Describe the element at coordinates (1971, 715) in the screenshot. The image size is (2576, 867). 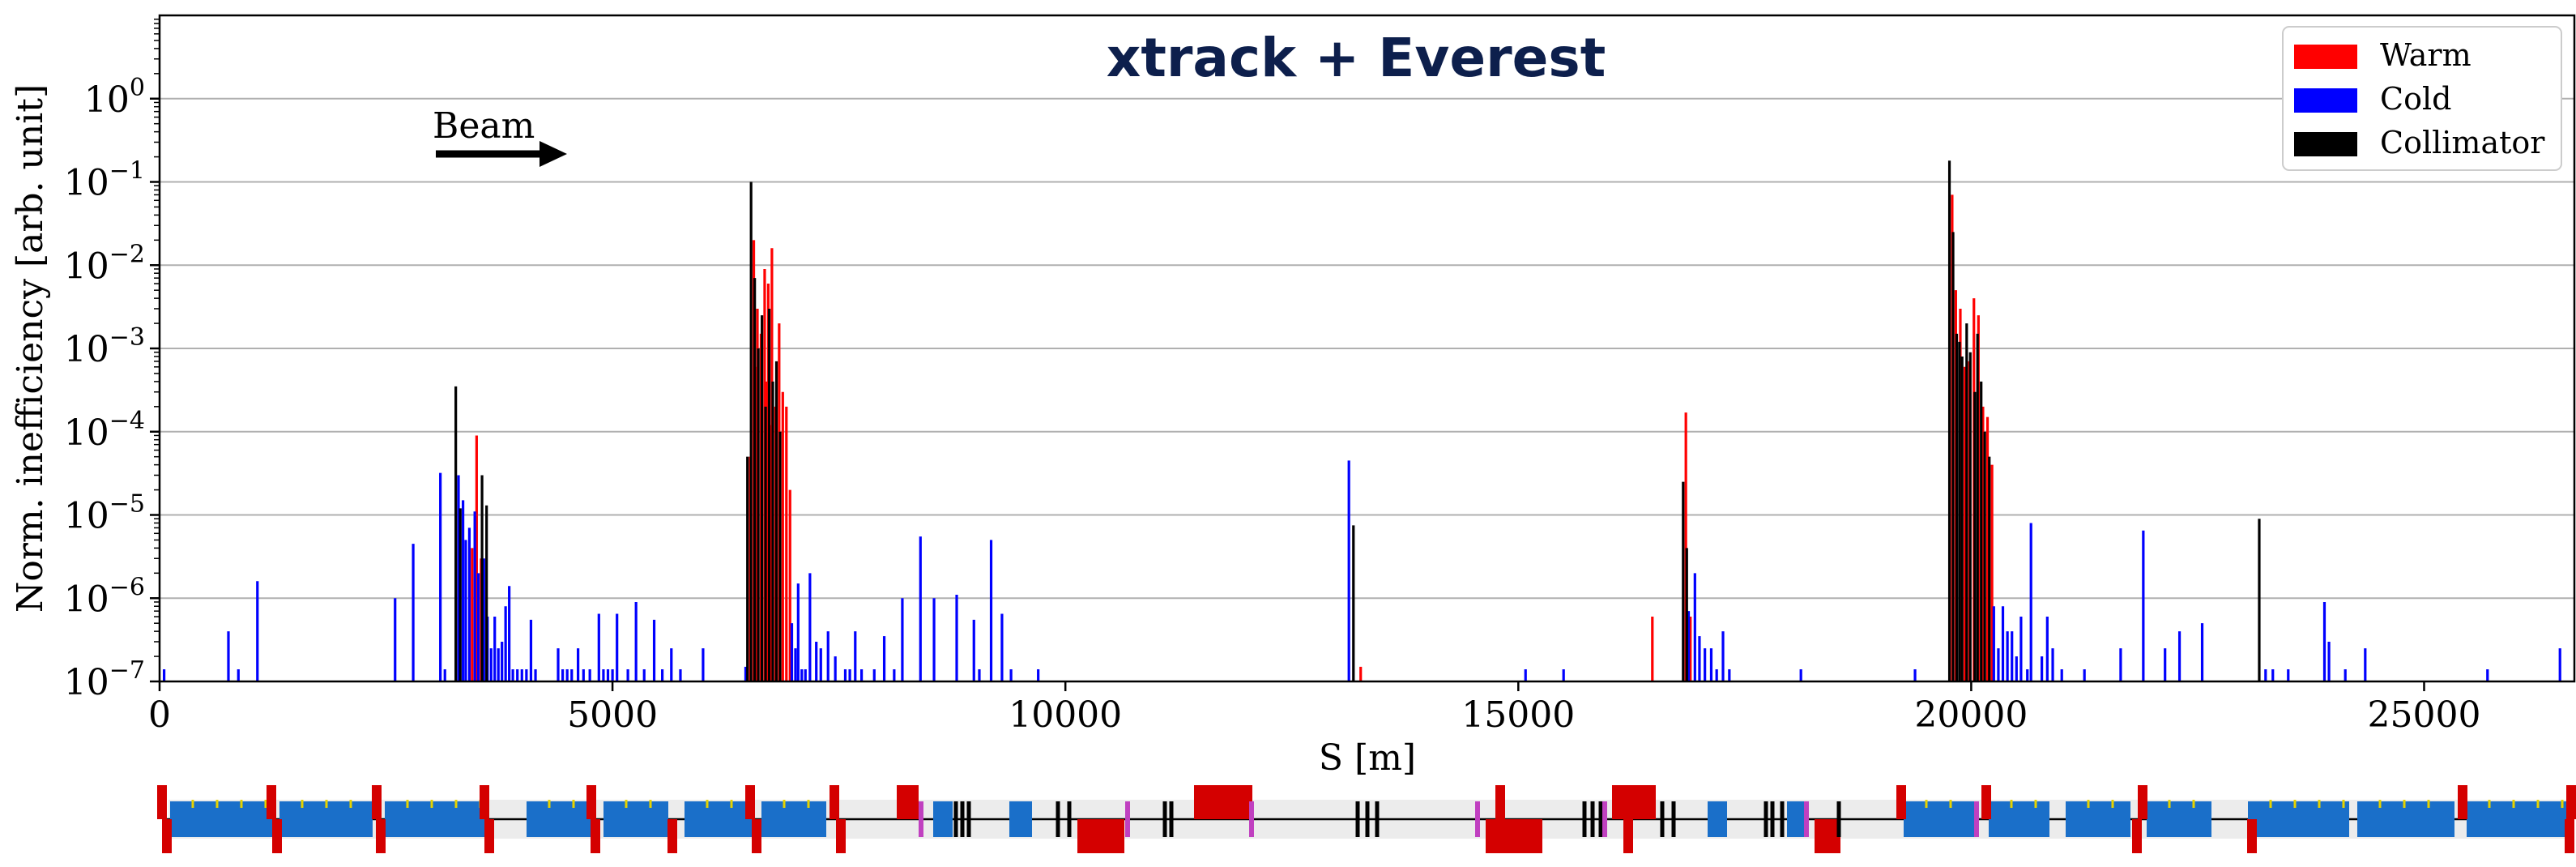
I see `x-tick-label: 20000` at that location.